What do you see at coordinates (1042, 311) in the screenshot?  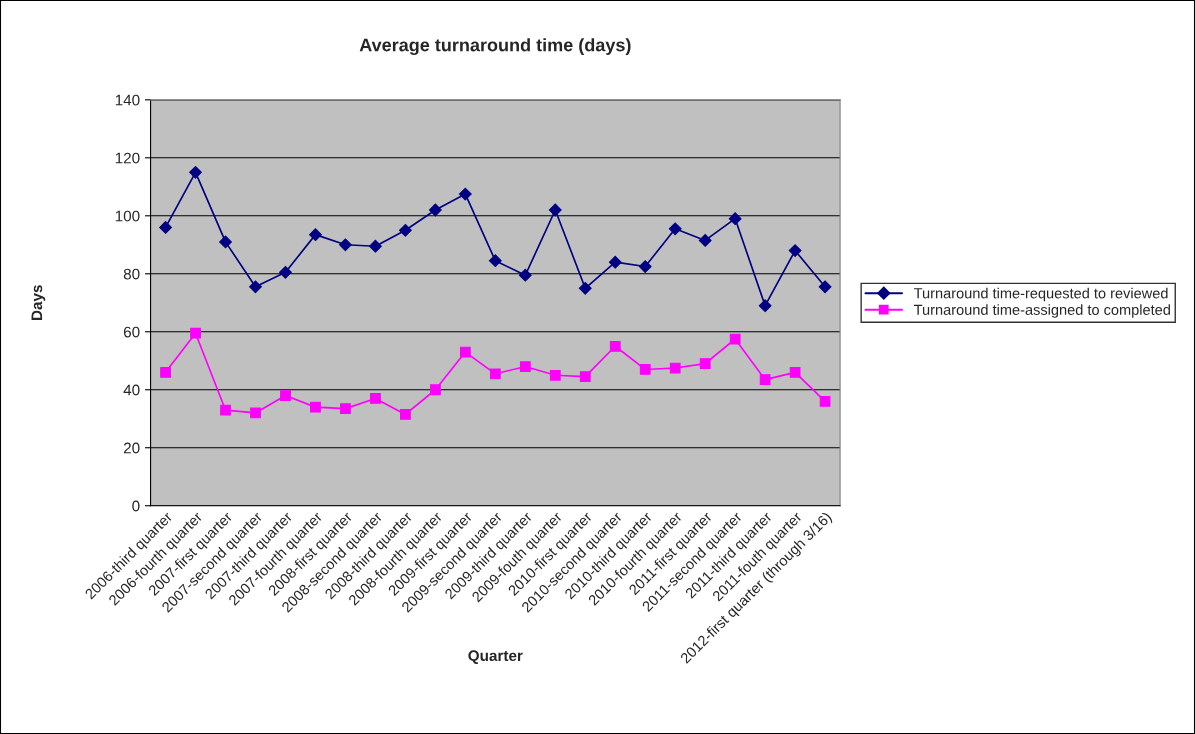 I see `legend-label: Turnaround time-assigned to completed` at bounding box center [1042, 311].